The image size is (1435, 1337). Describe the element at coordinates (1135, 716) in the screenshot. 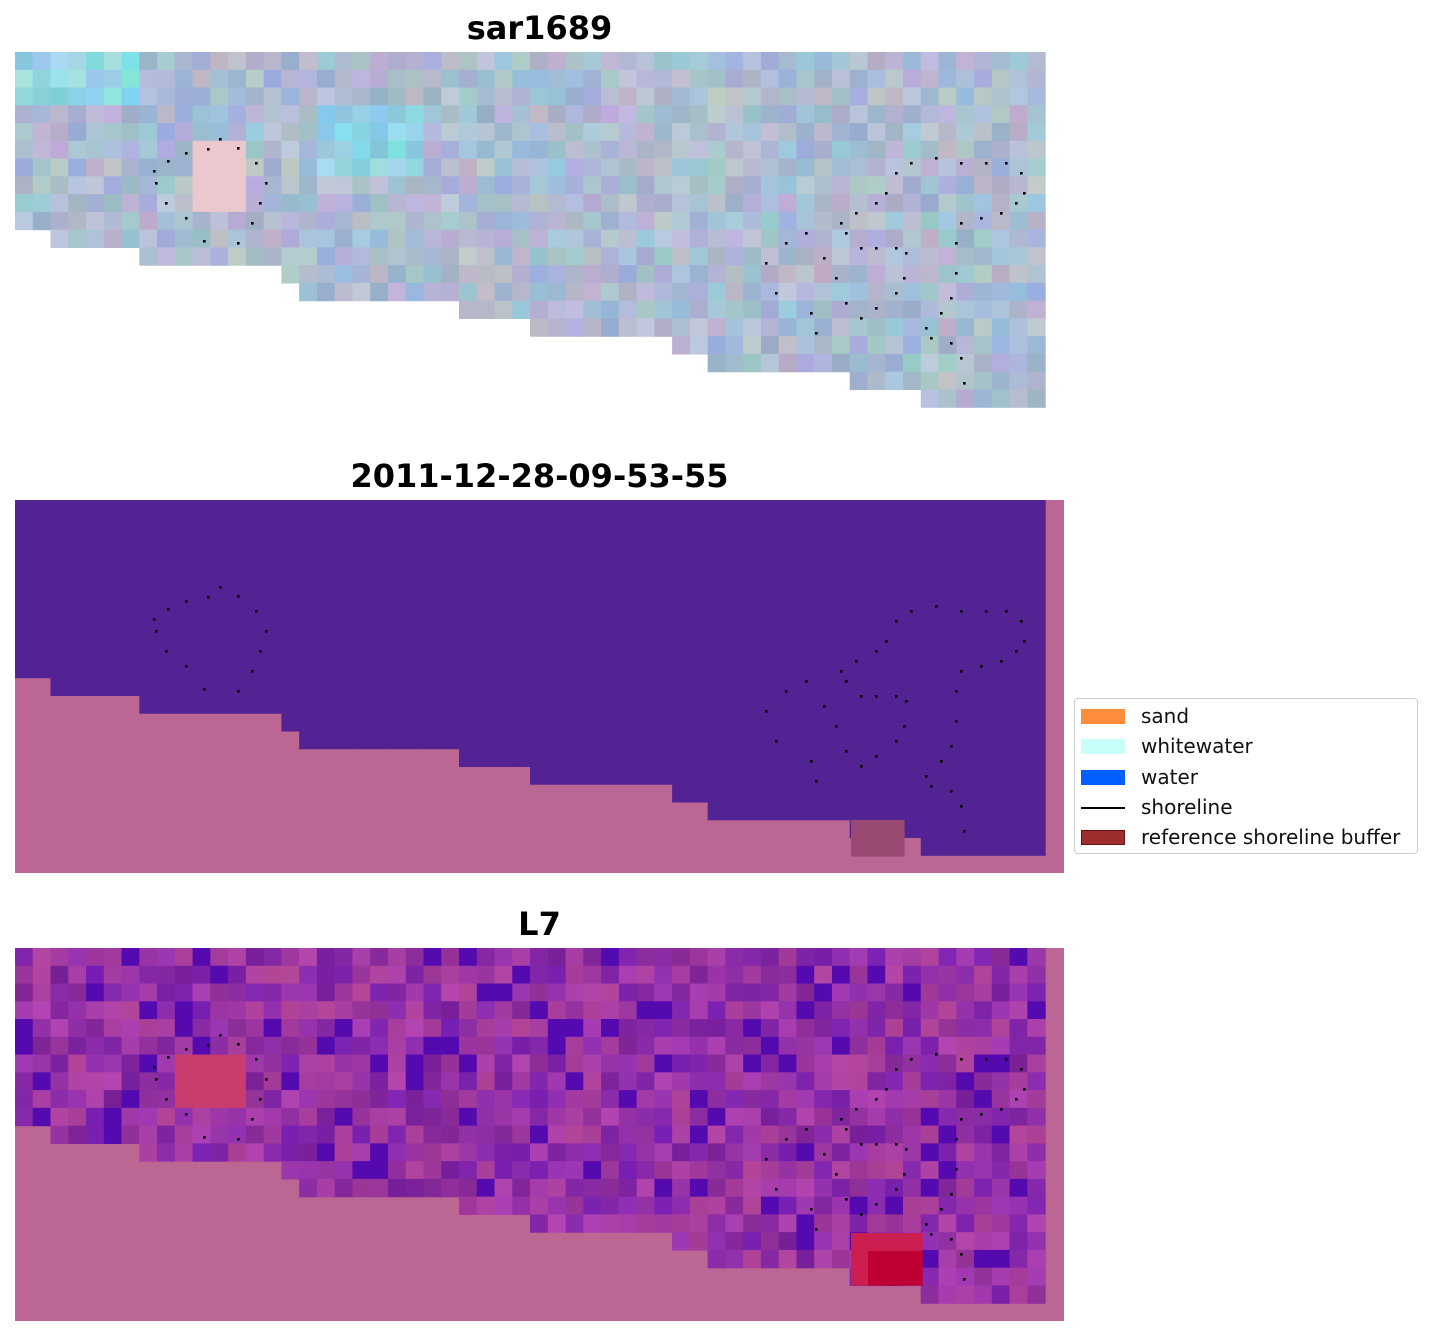

I see `legend-item-sand: sand` at that location.